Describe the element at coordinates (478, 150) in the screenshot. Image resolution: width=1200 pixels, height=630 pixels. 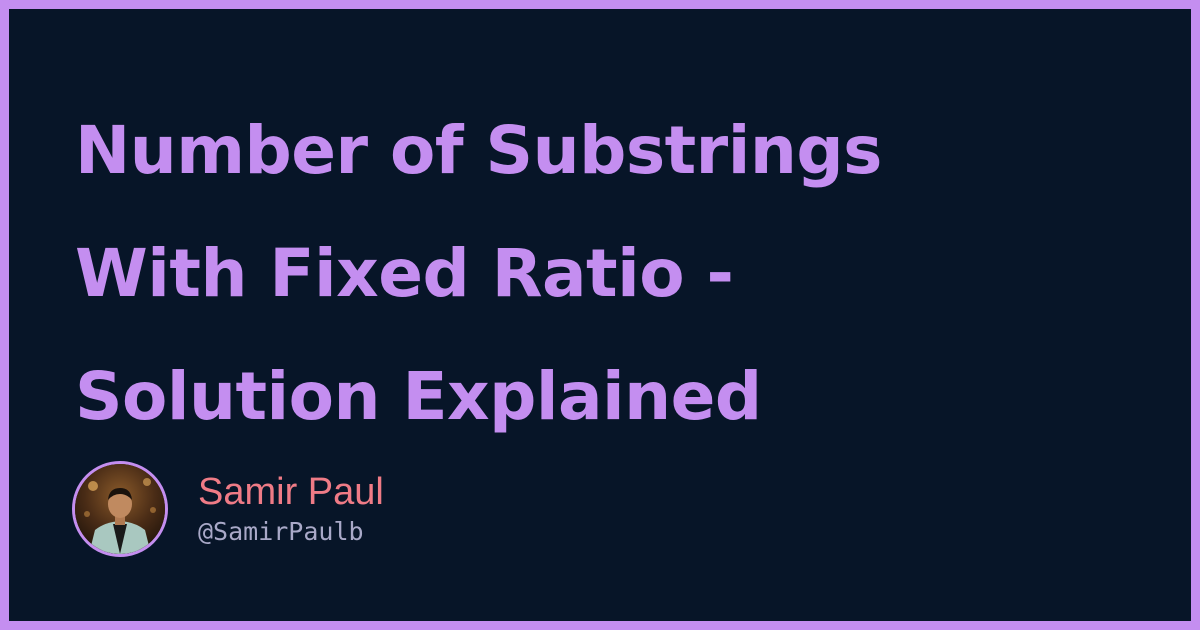
I see `title-line-1: Number of Substrings` at that location.